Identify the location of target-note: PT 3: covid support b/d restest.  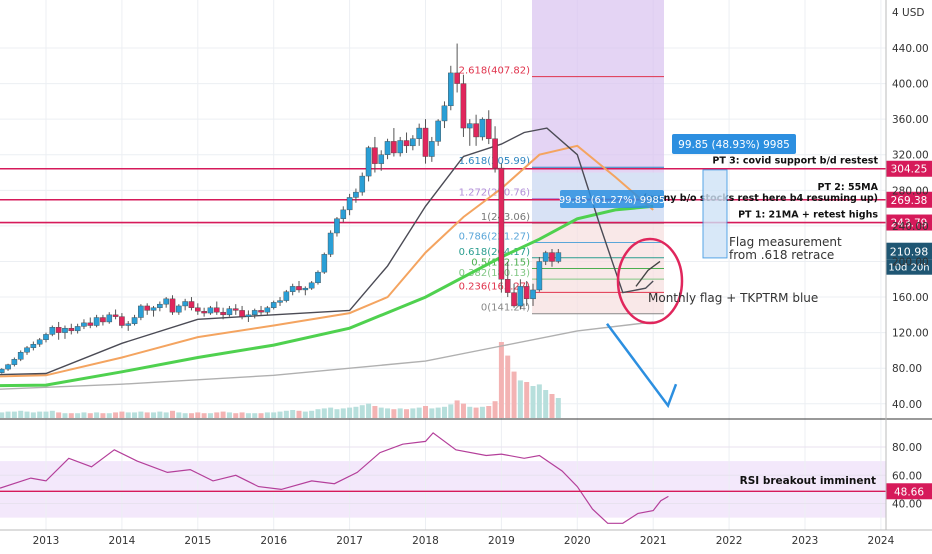
(795, 161).